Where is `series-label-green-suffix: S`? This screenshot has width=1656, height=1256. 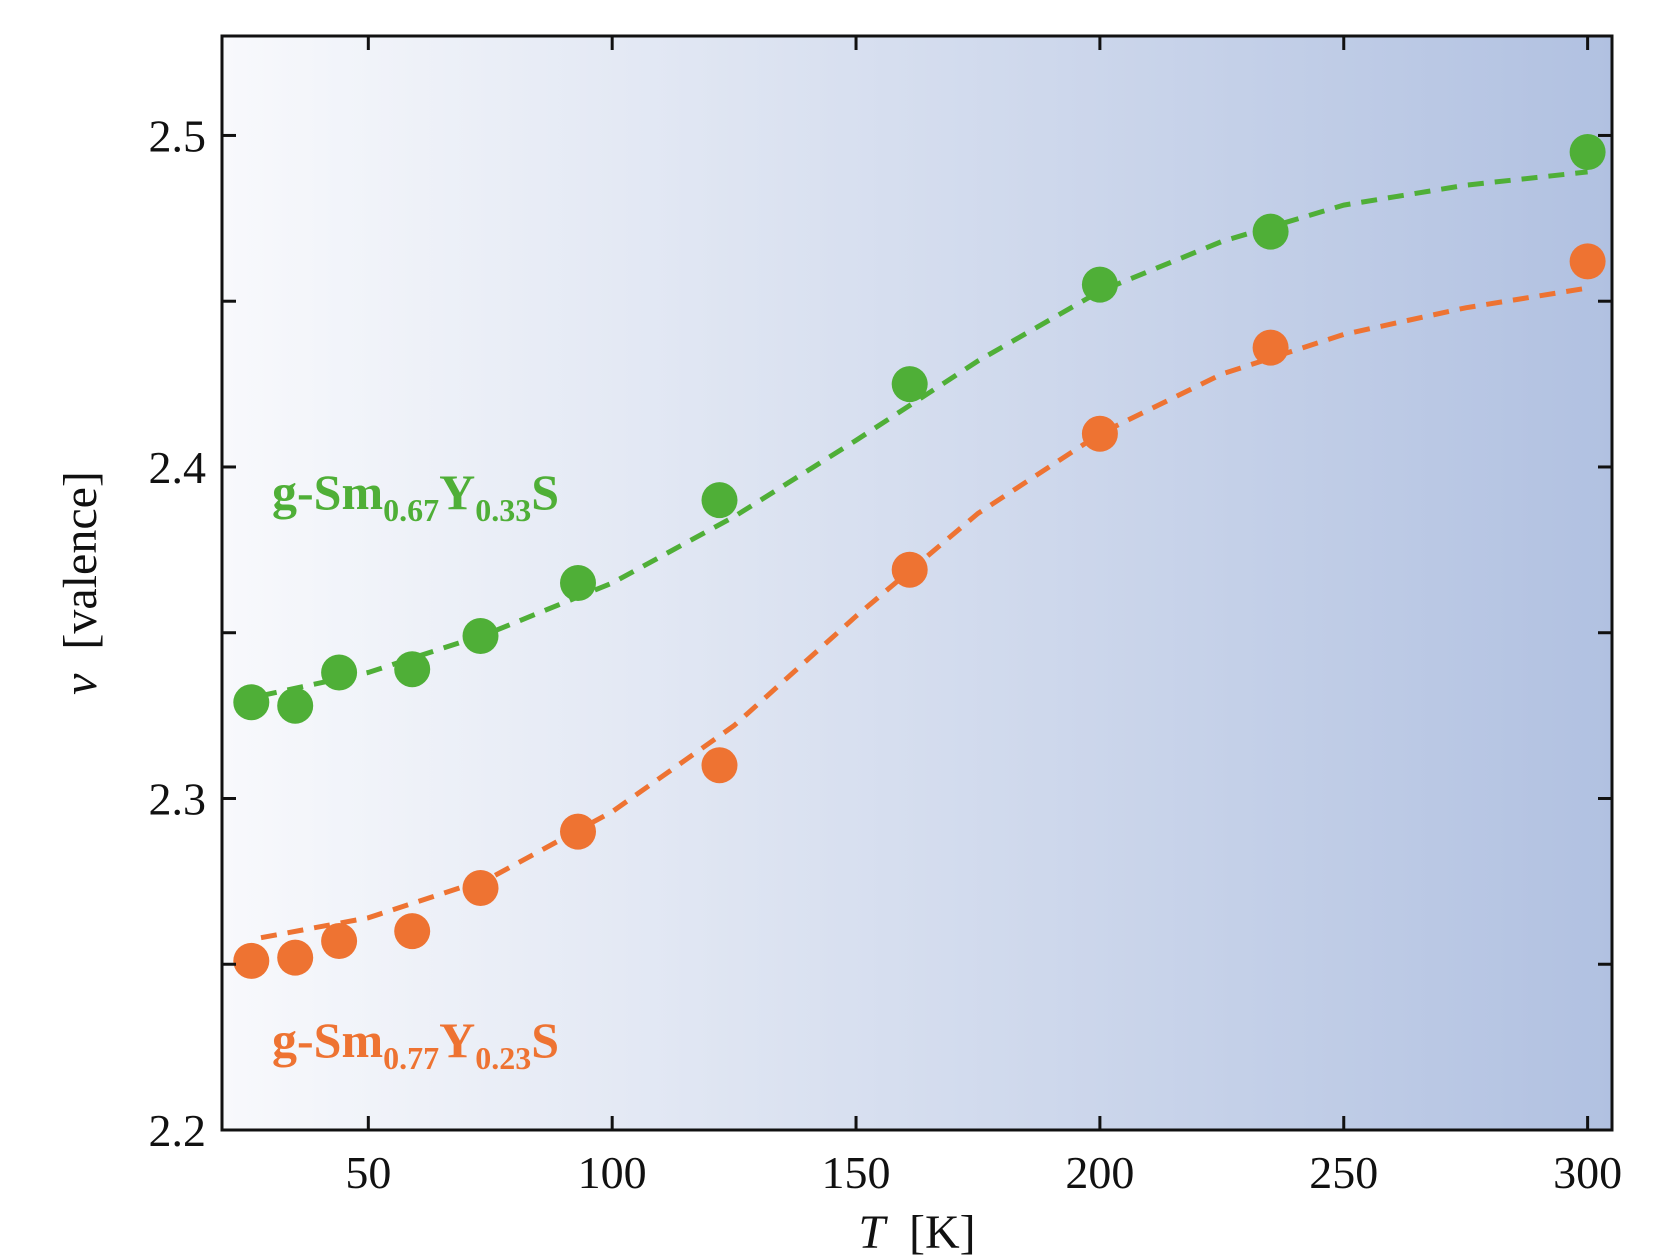
series-label-green-suffix: S is located at coordinates (545, 492).